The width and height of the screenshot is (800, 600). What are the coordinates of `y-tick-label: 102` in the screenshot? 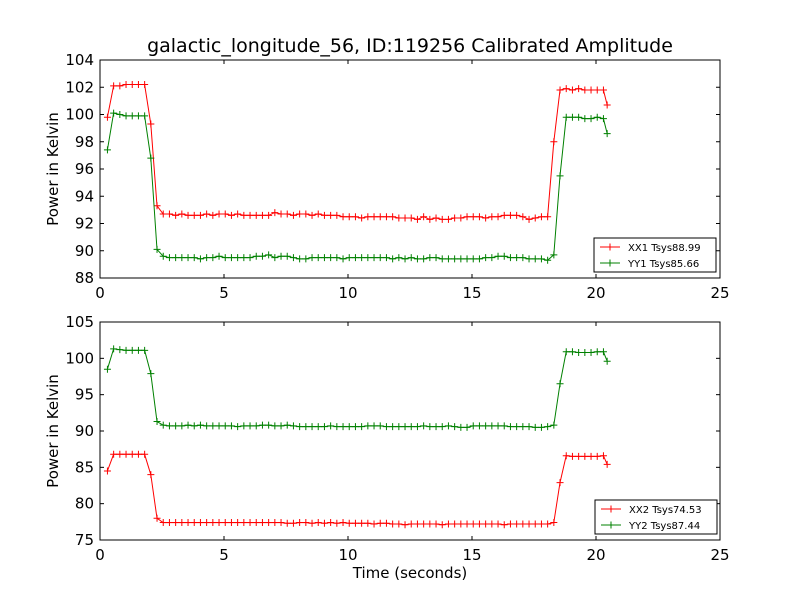 It's located at (79, 87).